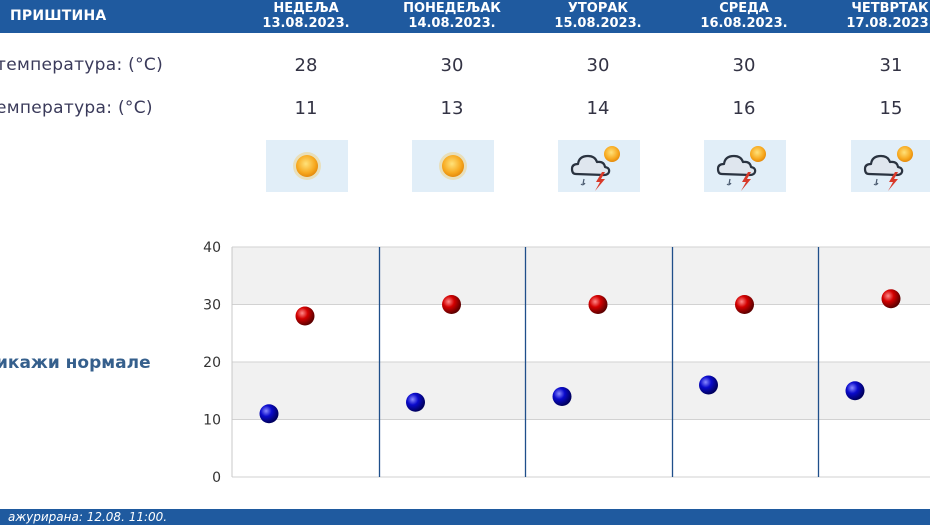 The image size is (930, 525). What do you see at coordinates (1, 167) in the screenshot?
I see `weather-label: :` at bounding box center [1, 167].